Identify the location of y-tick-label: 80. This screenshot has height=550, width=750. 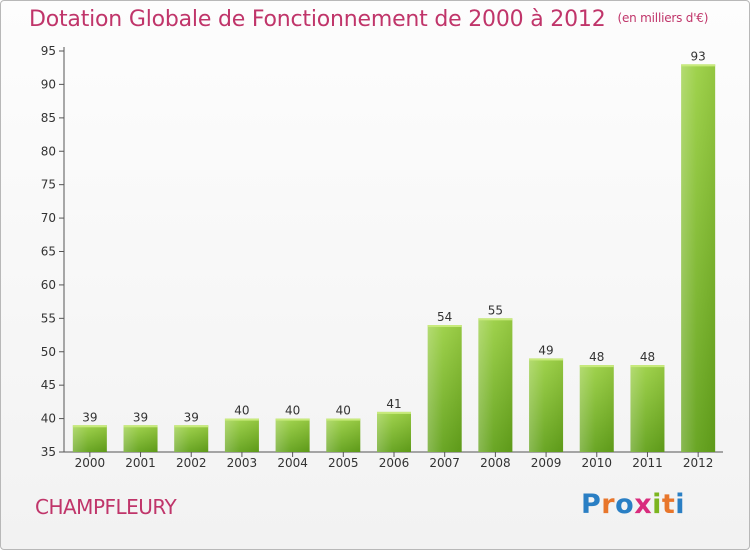
(48, 151).